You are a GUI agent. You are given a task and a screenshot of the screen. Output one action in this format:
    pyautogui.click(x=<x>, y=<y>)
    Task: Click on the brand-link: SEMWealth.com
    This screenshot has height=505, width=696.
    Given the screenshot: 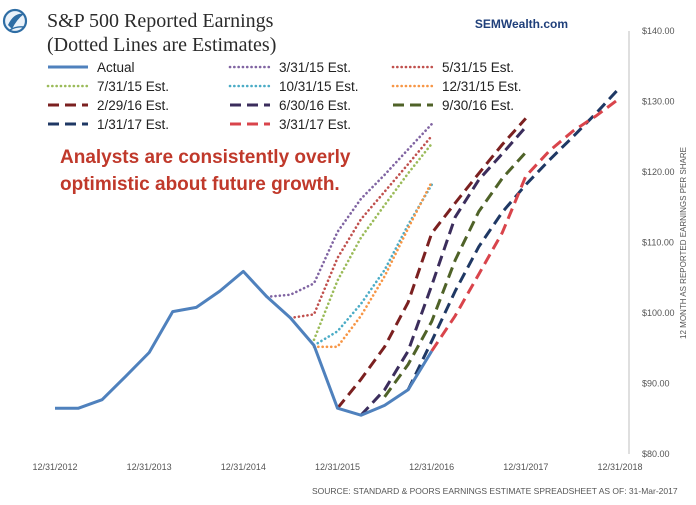 What is the action you would take?
    pyautogui.click(x=521, y=24)
    